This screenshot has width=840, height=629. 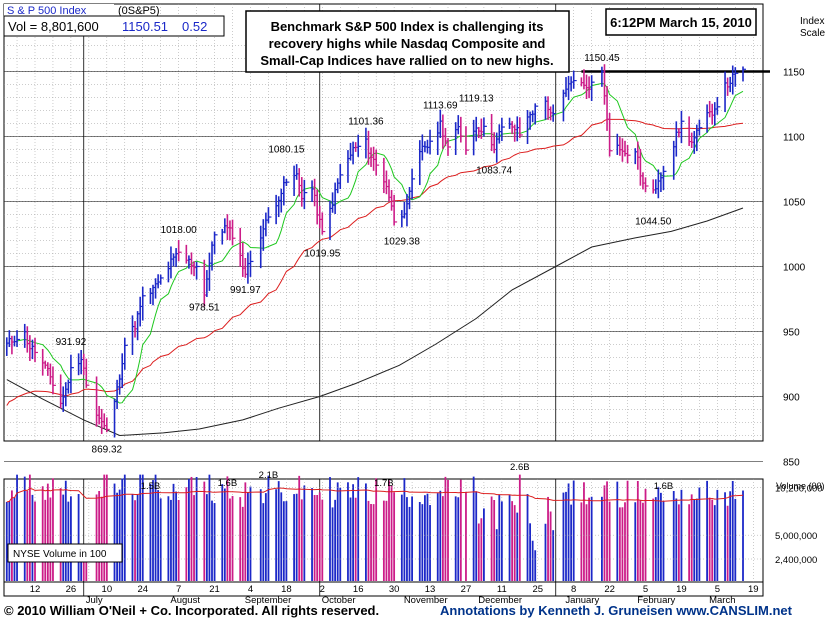 What do you see at coordinates (107, 449) in the screenshot?
I see `price-annotation-label: 869.32` at bounding box center [107, 449].